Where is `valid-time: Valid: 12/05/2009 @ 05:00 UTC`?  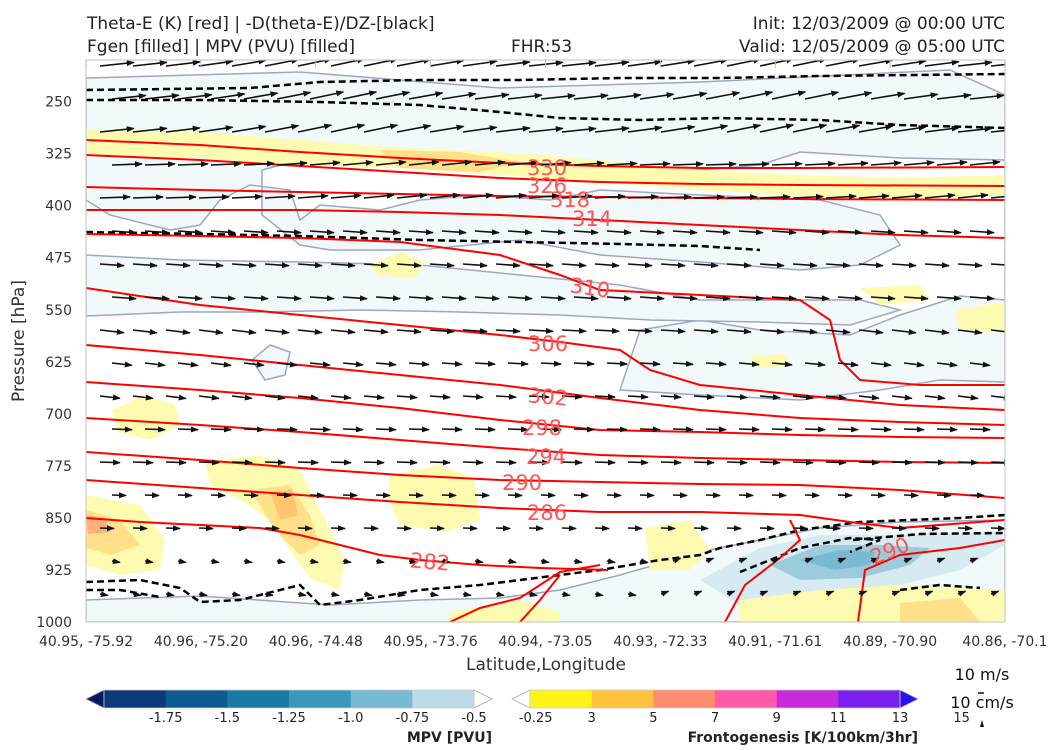 valid-time: Valid: 12/05/2009 @ 05:00 UTC is located at coordinates (872, 47).